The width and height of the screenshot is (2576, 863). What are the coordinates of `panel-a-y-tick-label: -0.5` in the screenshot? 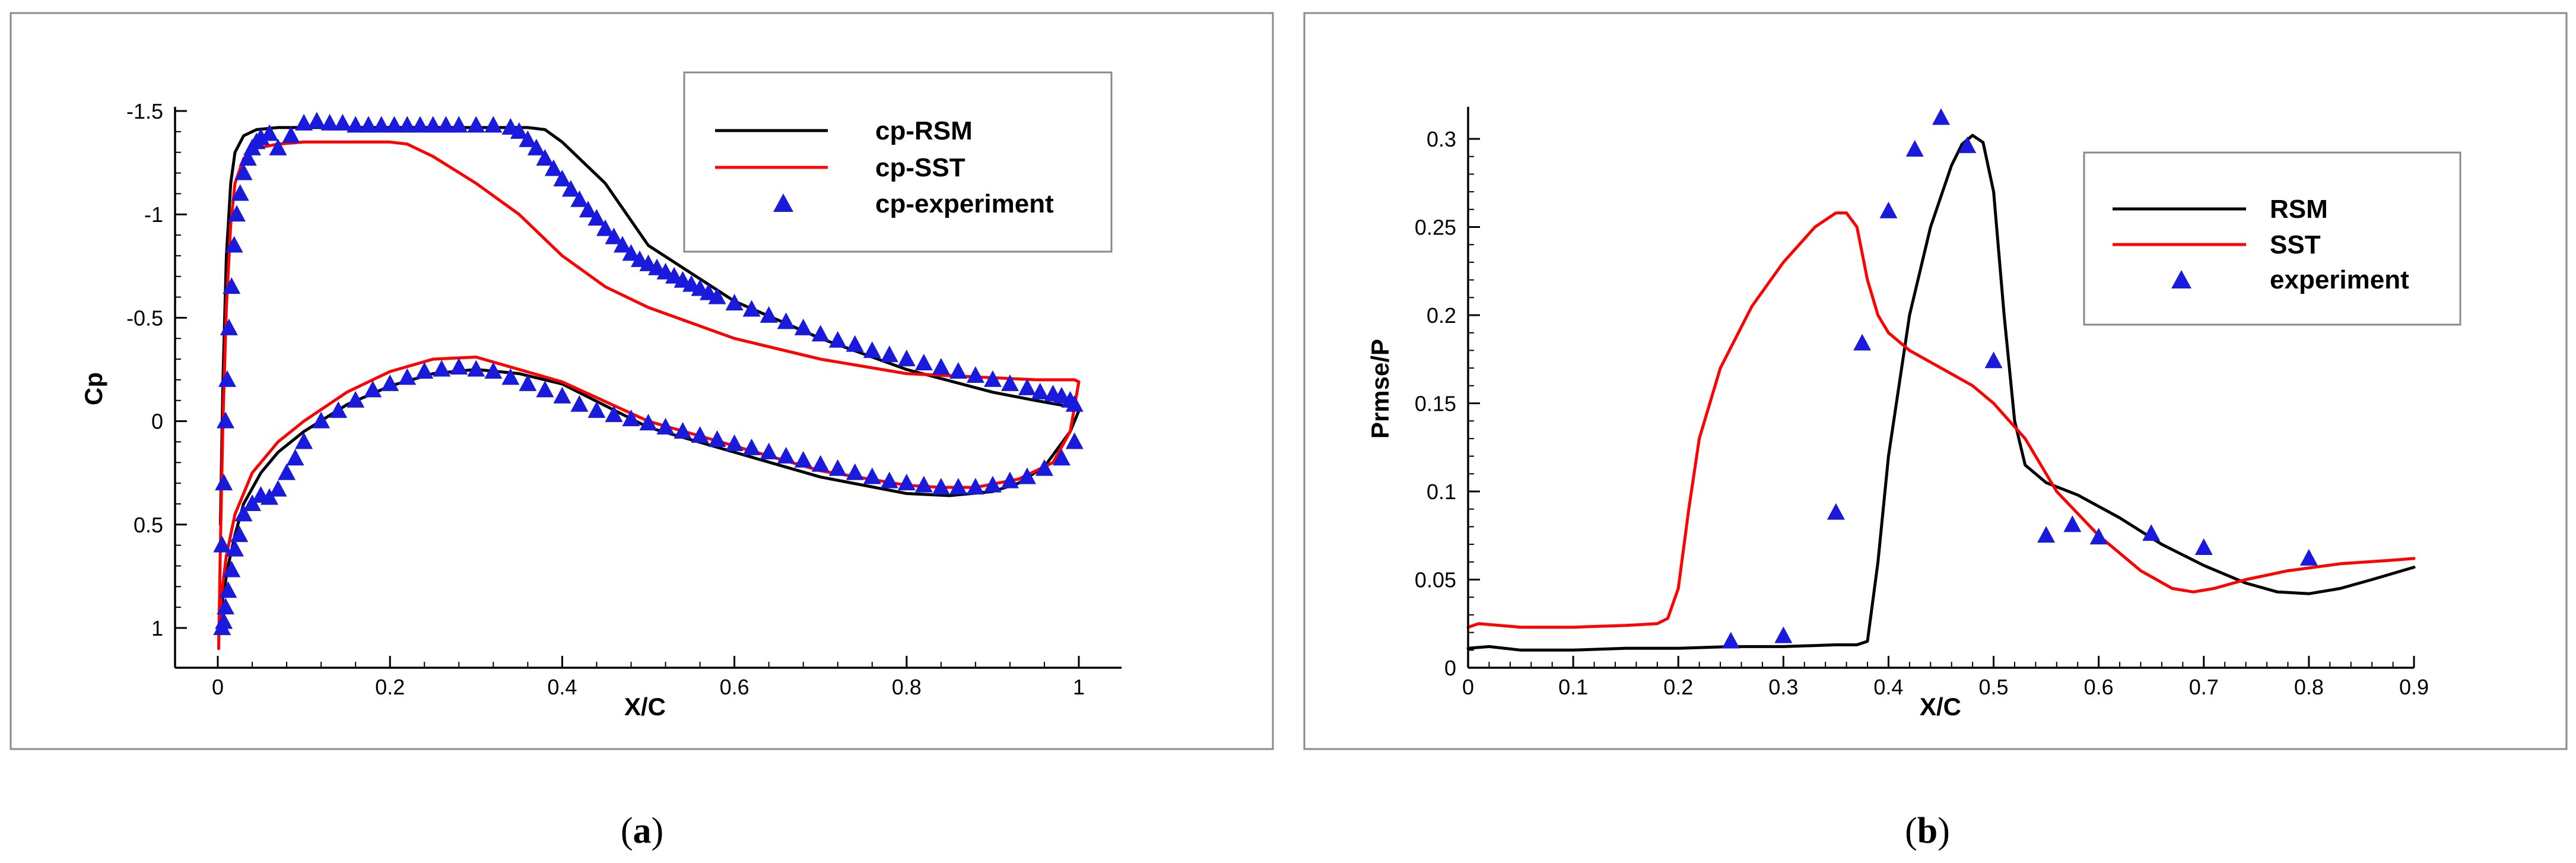 It's located at (144, 318).